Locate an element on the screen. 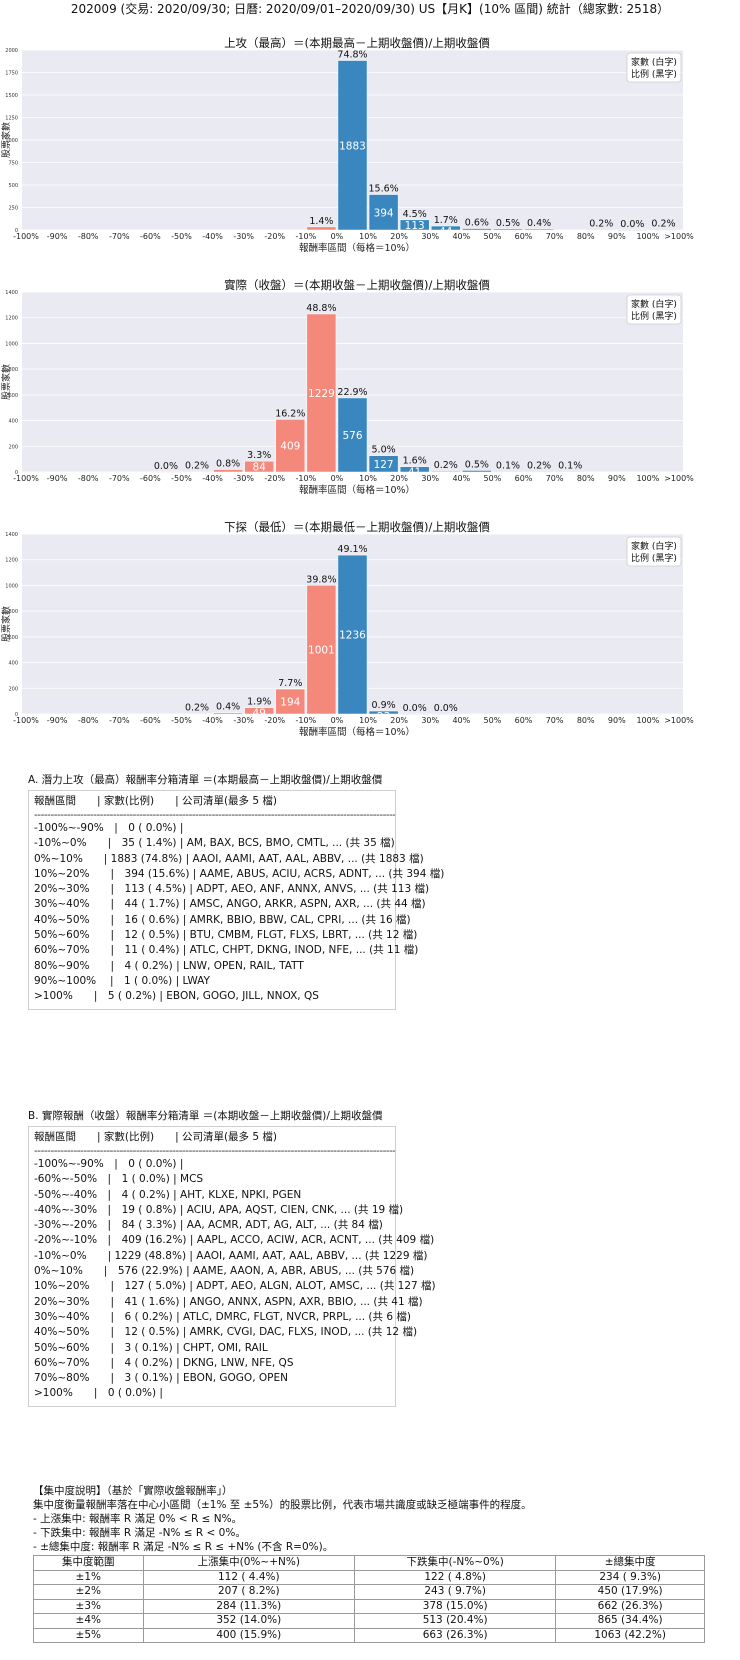 The image size is (740, 1660). y-tick-label: 600 is located at coordinates (13, 396).